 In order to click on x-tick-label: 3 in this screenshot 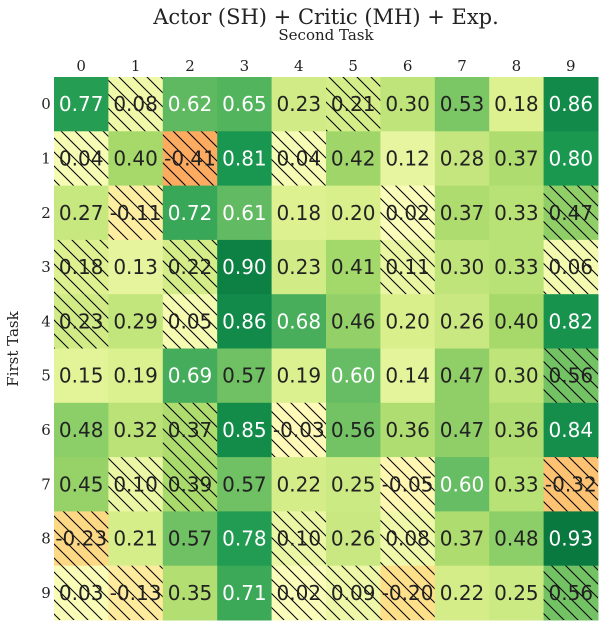, I will do `click(245, 66)`.